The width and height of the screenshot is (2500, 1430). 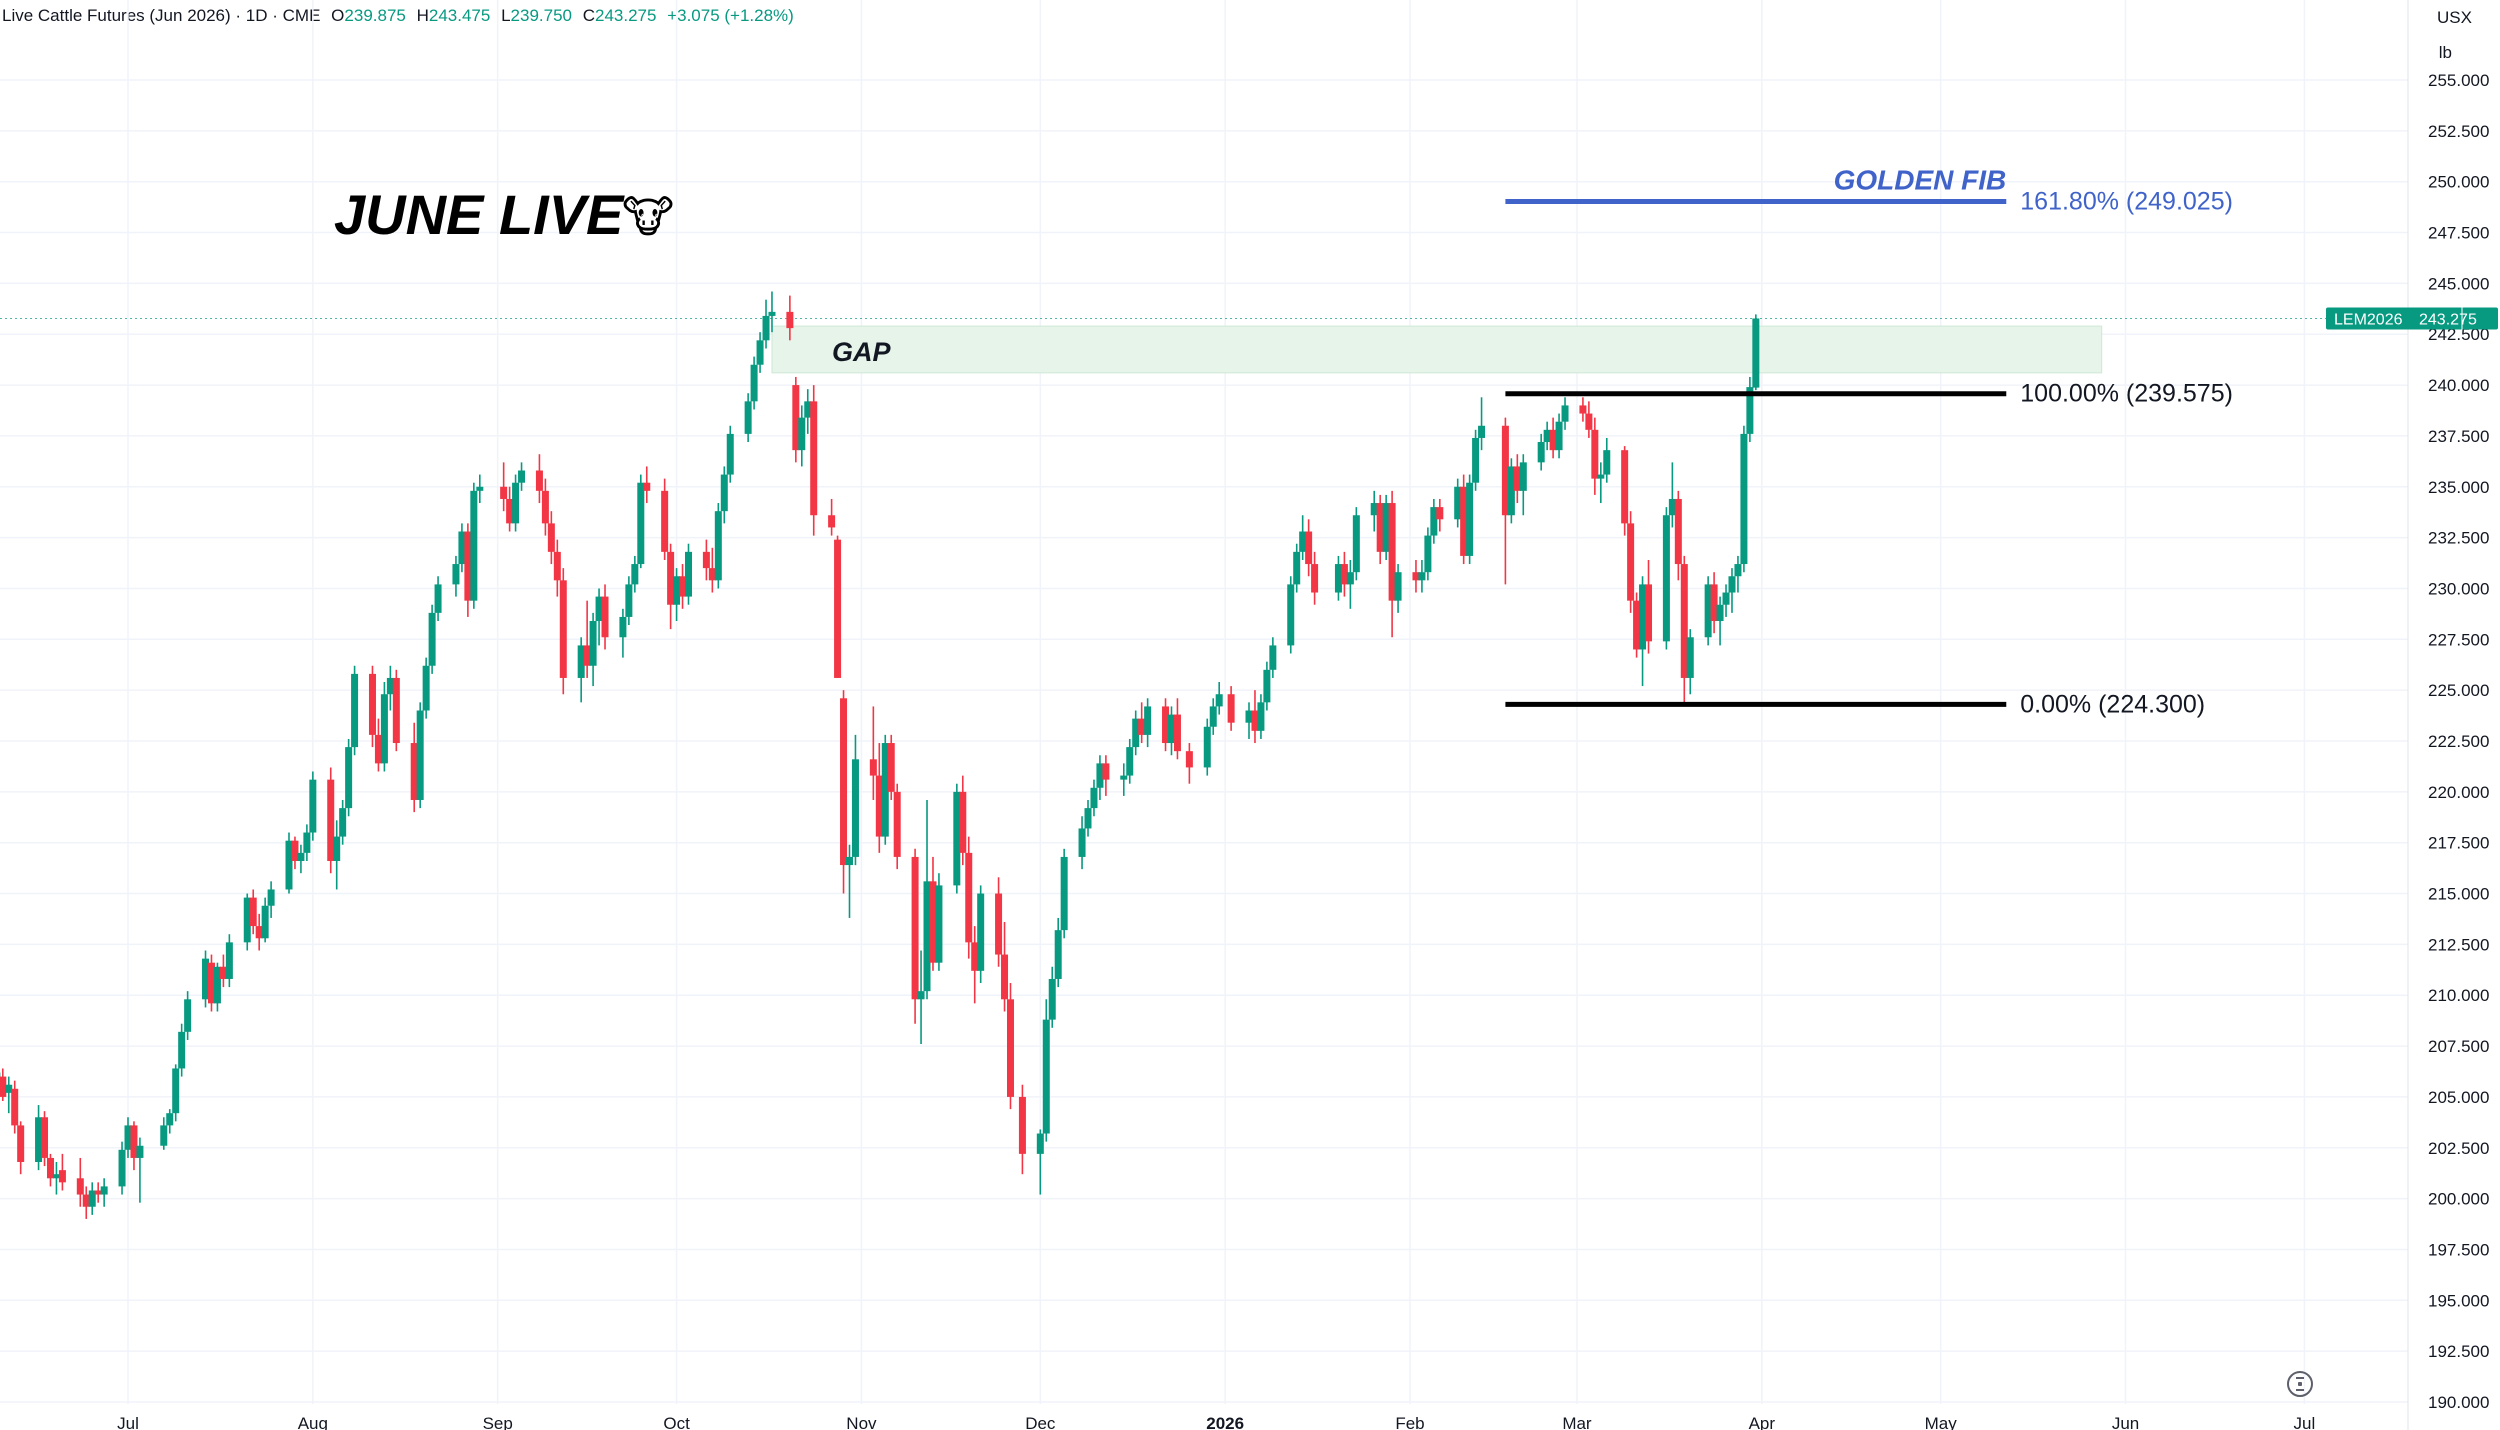 What do you see at coordinates (256, 15) in the screenshot?
I see `interval: 1D` at bounding box center [256, 15].